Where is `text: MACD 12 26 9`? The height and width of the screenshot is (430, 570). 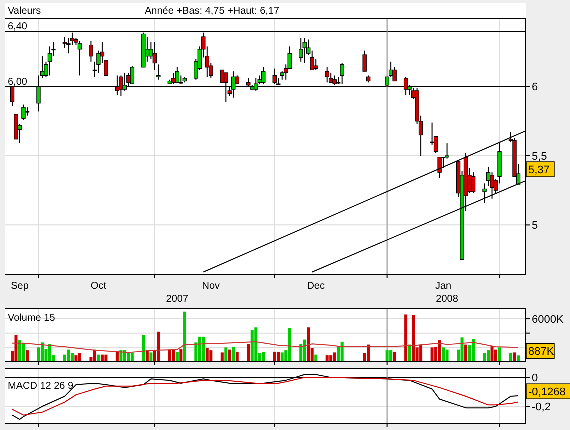 text: MACD 12 26 9 is located at coordinates (41, 386).